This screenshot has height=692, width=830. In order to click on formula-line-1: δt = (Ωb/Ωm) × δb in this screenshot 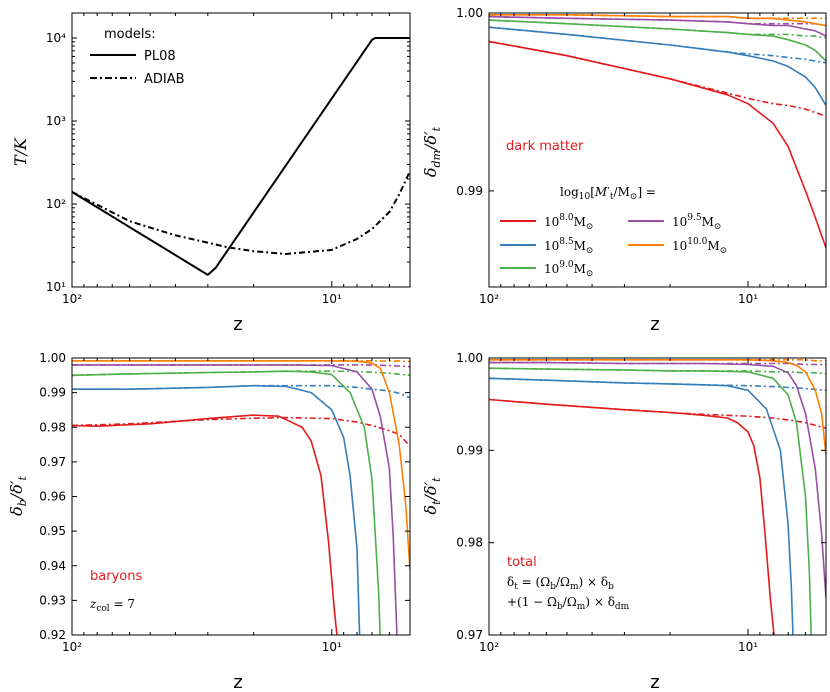, I will do `click(560, 583)`.